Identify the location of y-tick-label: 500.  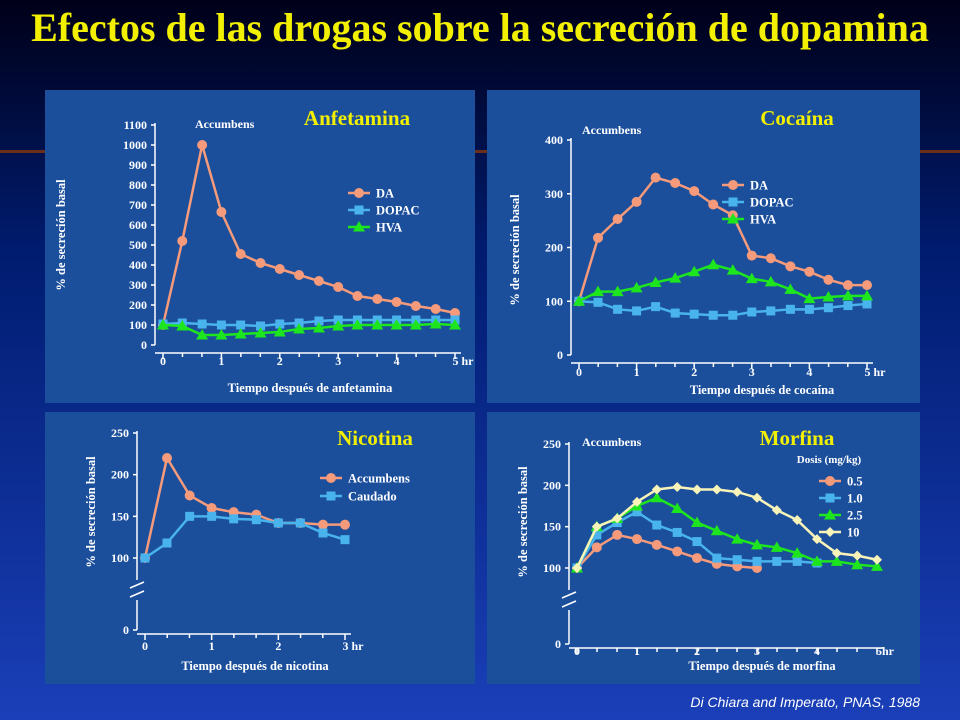
(138, 245).